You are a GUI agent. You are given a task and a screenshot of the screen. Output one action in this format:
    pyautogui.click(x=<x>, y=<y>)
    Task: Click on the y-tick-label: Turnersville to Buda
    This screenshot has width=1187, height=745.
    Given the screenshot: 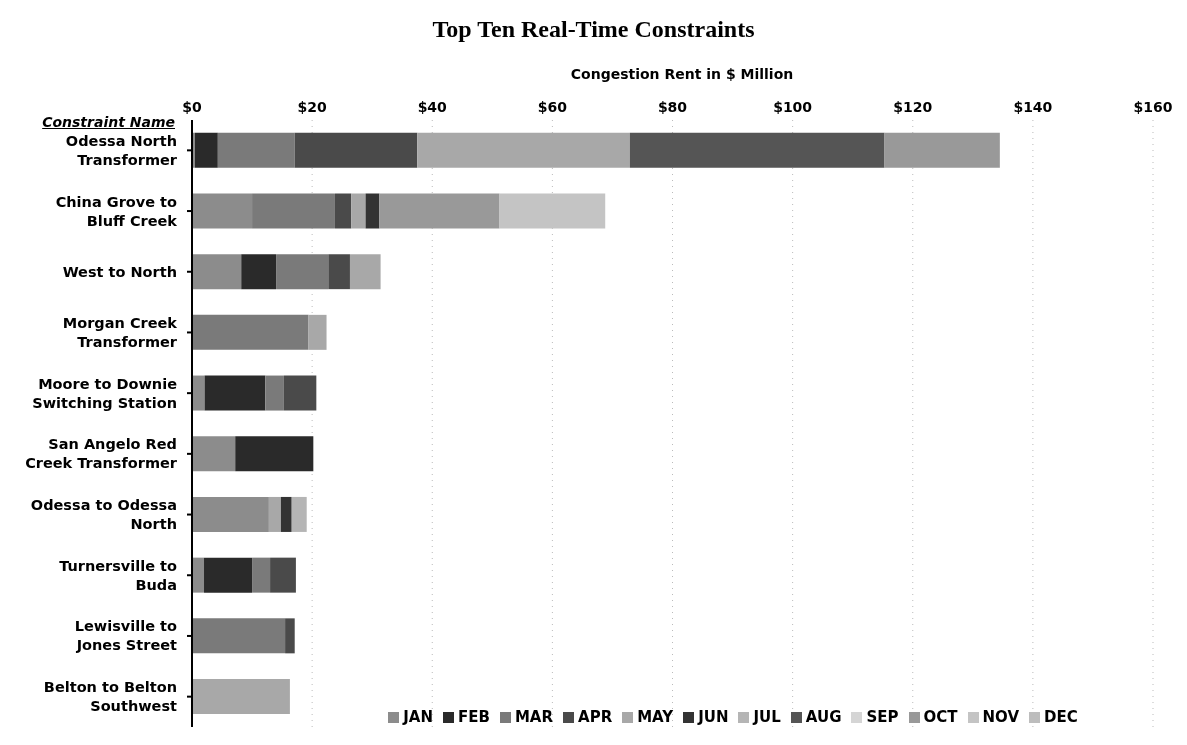 What is the action you would take?
    pyautogui.click(x=118, y=575)
    